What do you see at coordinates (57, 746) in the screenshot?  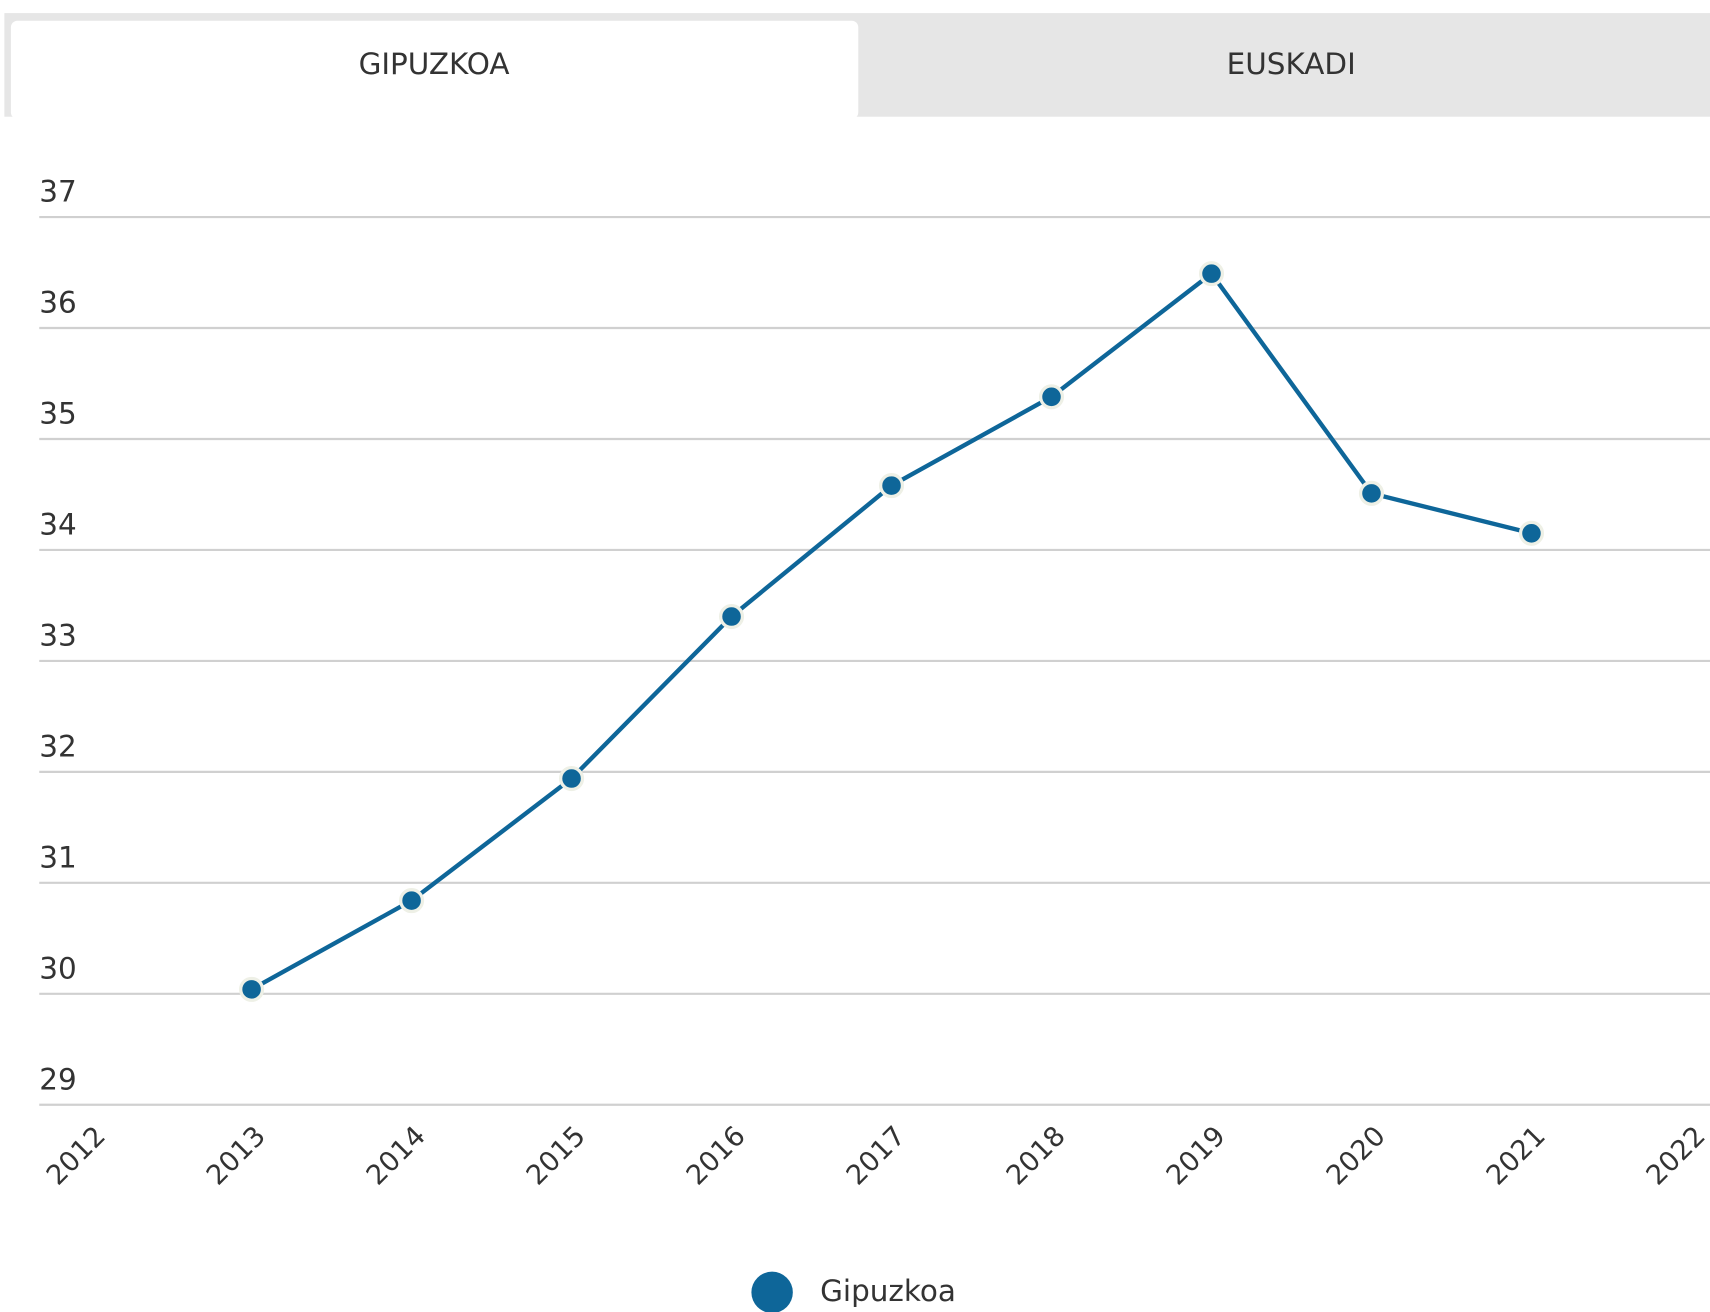 I see `y-tick-label: 32` at bounding box center [57, 746].